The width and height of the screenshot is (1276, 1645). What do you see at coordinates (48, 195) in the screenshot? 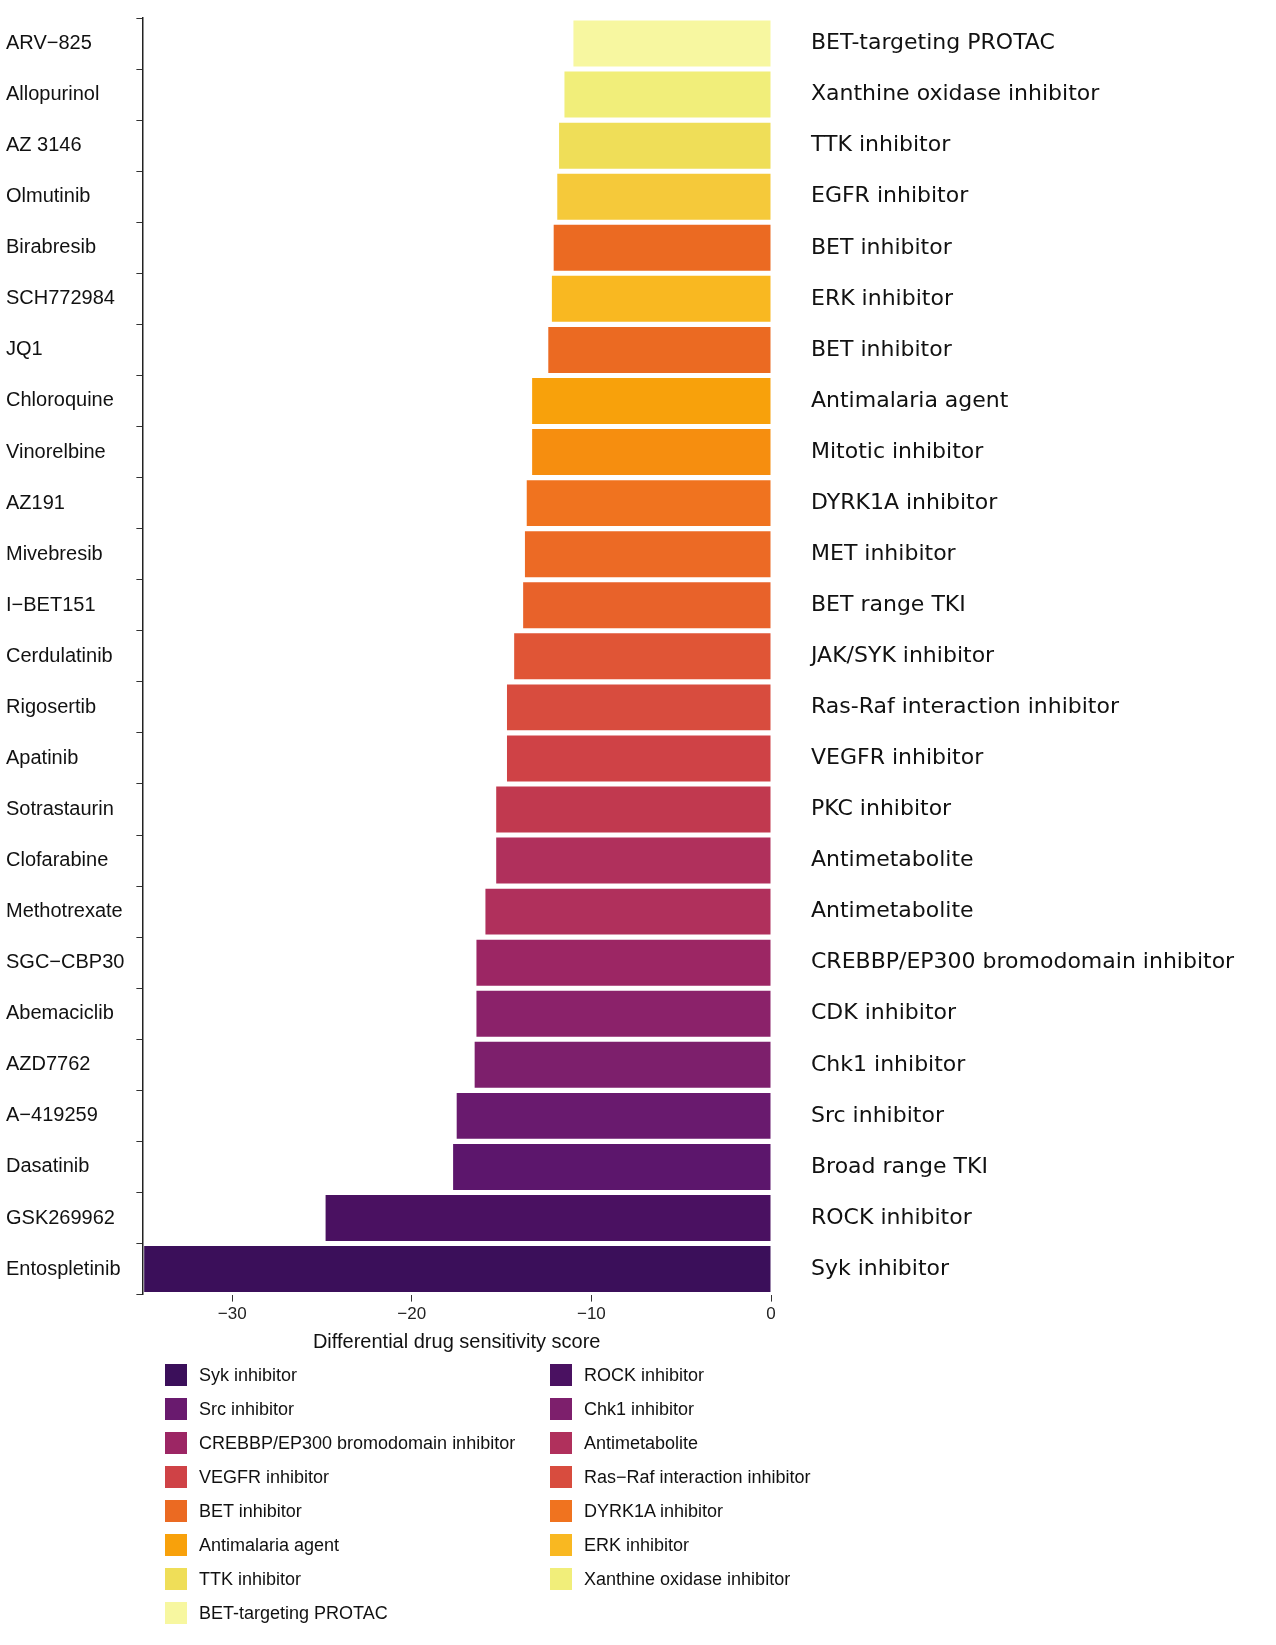
I see `y-tick-label: Olmutinib` at bounding box center [48, 195].